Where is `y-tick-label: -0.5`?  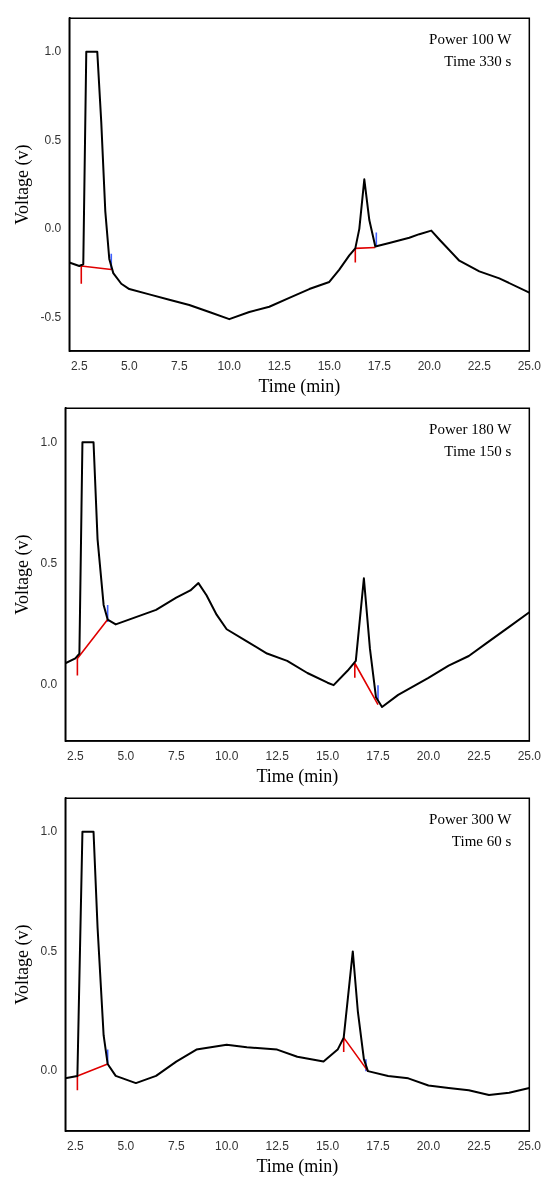
y-tick-label: -0.5 is located at coordinates (51, 316).